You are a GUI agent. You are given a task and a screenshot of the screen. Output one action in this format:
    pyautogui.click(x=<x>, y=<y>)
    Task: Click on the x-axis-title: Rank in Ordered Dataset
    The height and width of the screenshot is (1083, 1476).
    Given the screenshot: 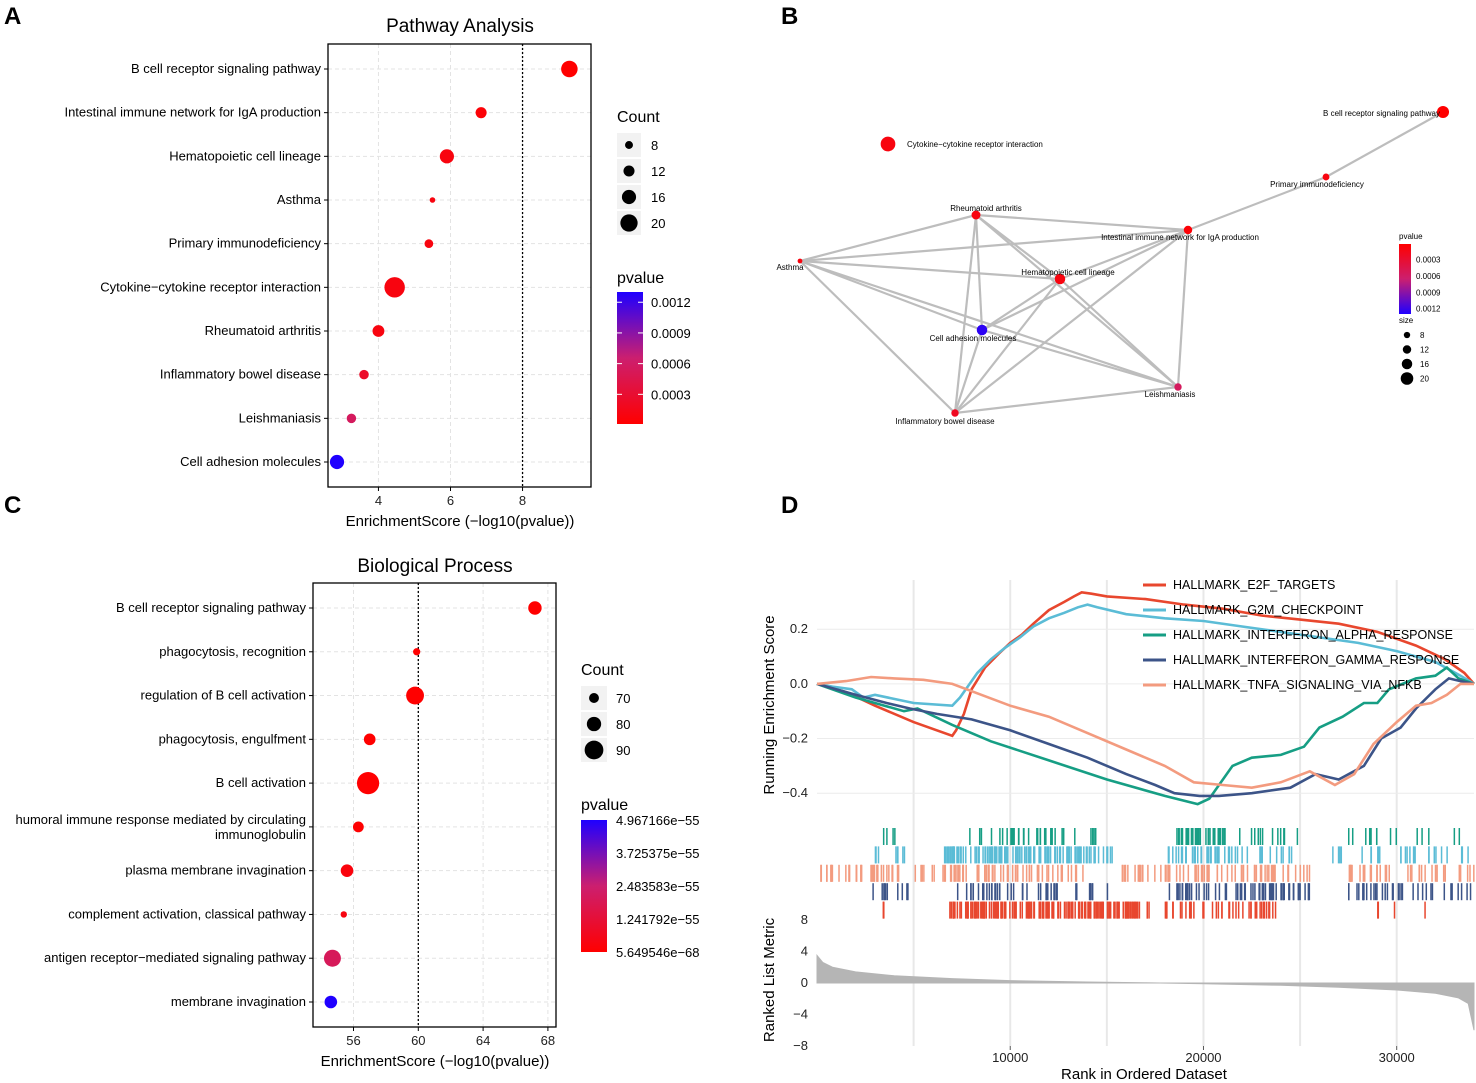 What is the action you would take?
    pyautogui.click(x=1144, y=1074)
    